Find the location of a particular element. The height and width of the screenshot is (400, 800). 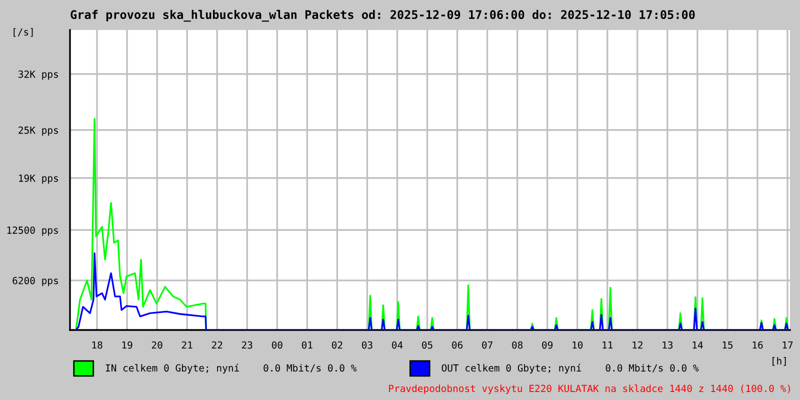

x-tick-label: 19 is located at coordinates (127, 345).